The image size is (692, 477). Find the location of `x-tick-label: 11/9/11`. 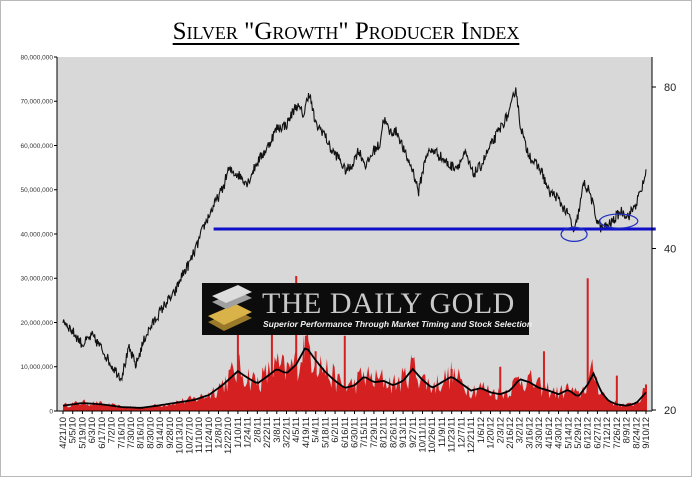

x-tick-label: 11/9/11 is located at coordinates (442, 432).